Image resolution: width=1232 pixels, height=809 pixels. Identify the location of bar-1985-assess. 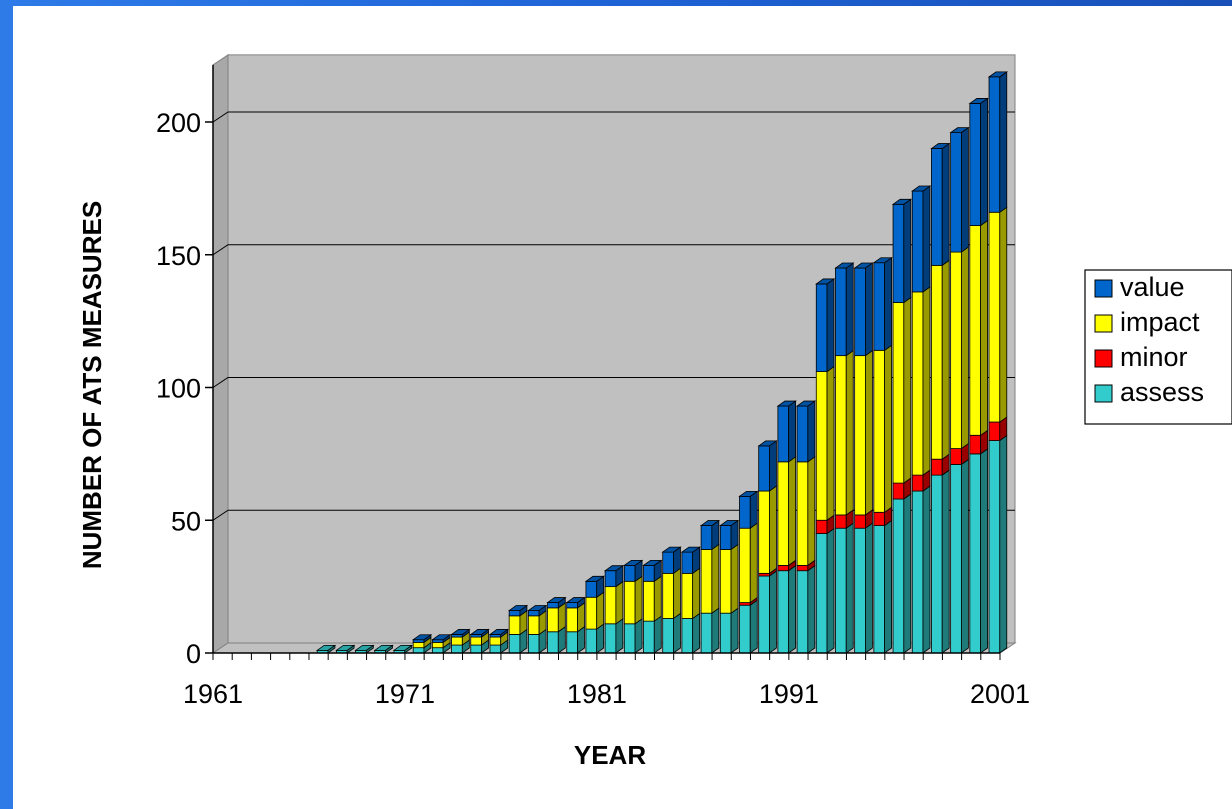
(691, 633).